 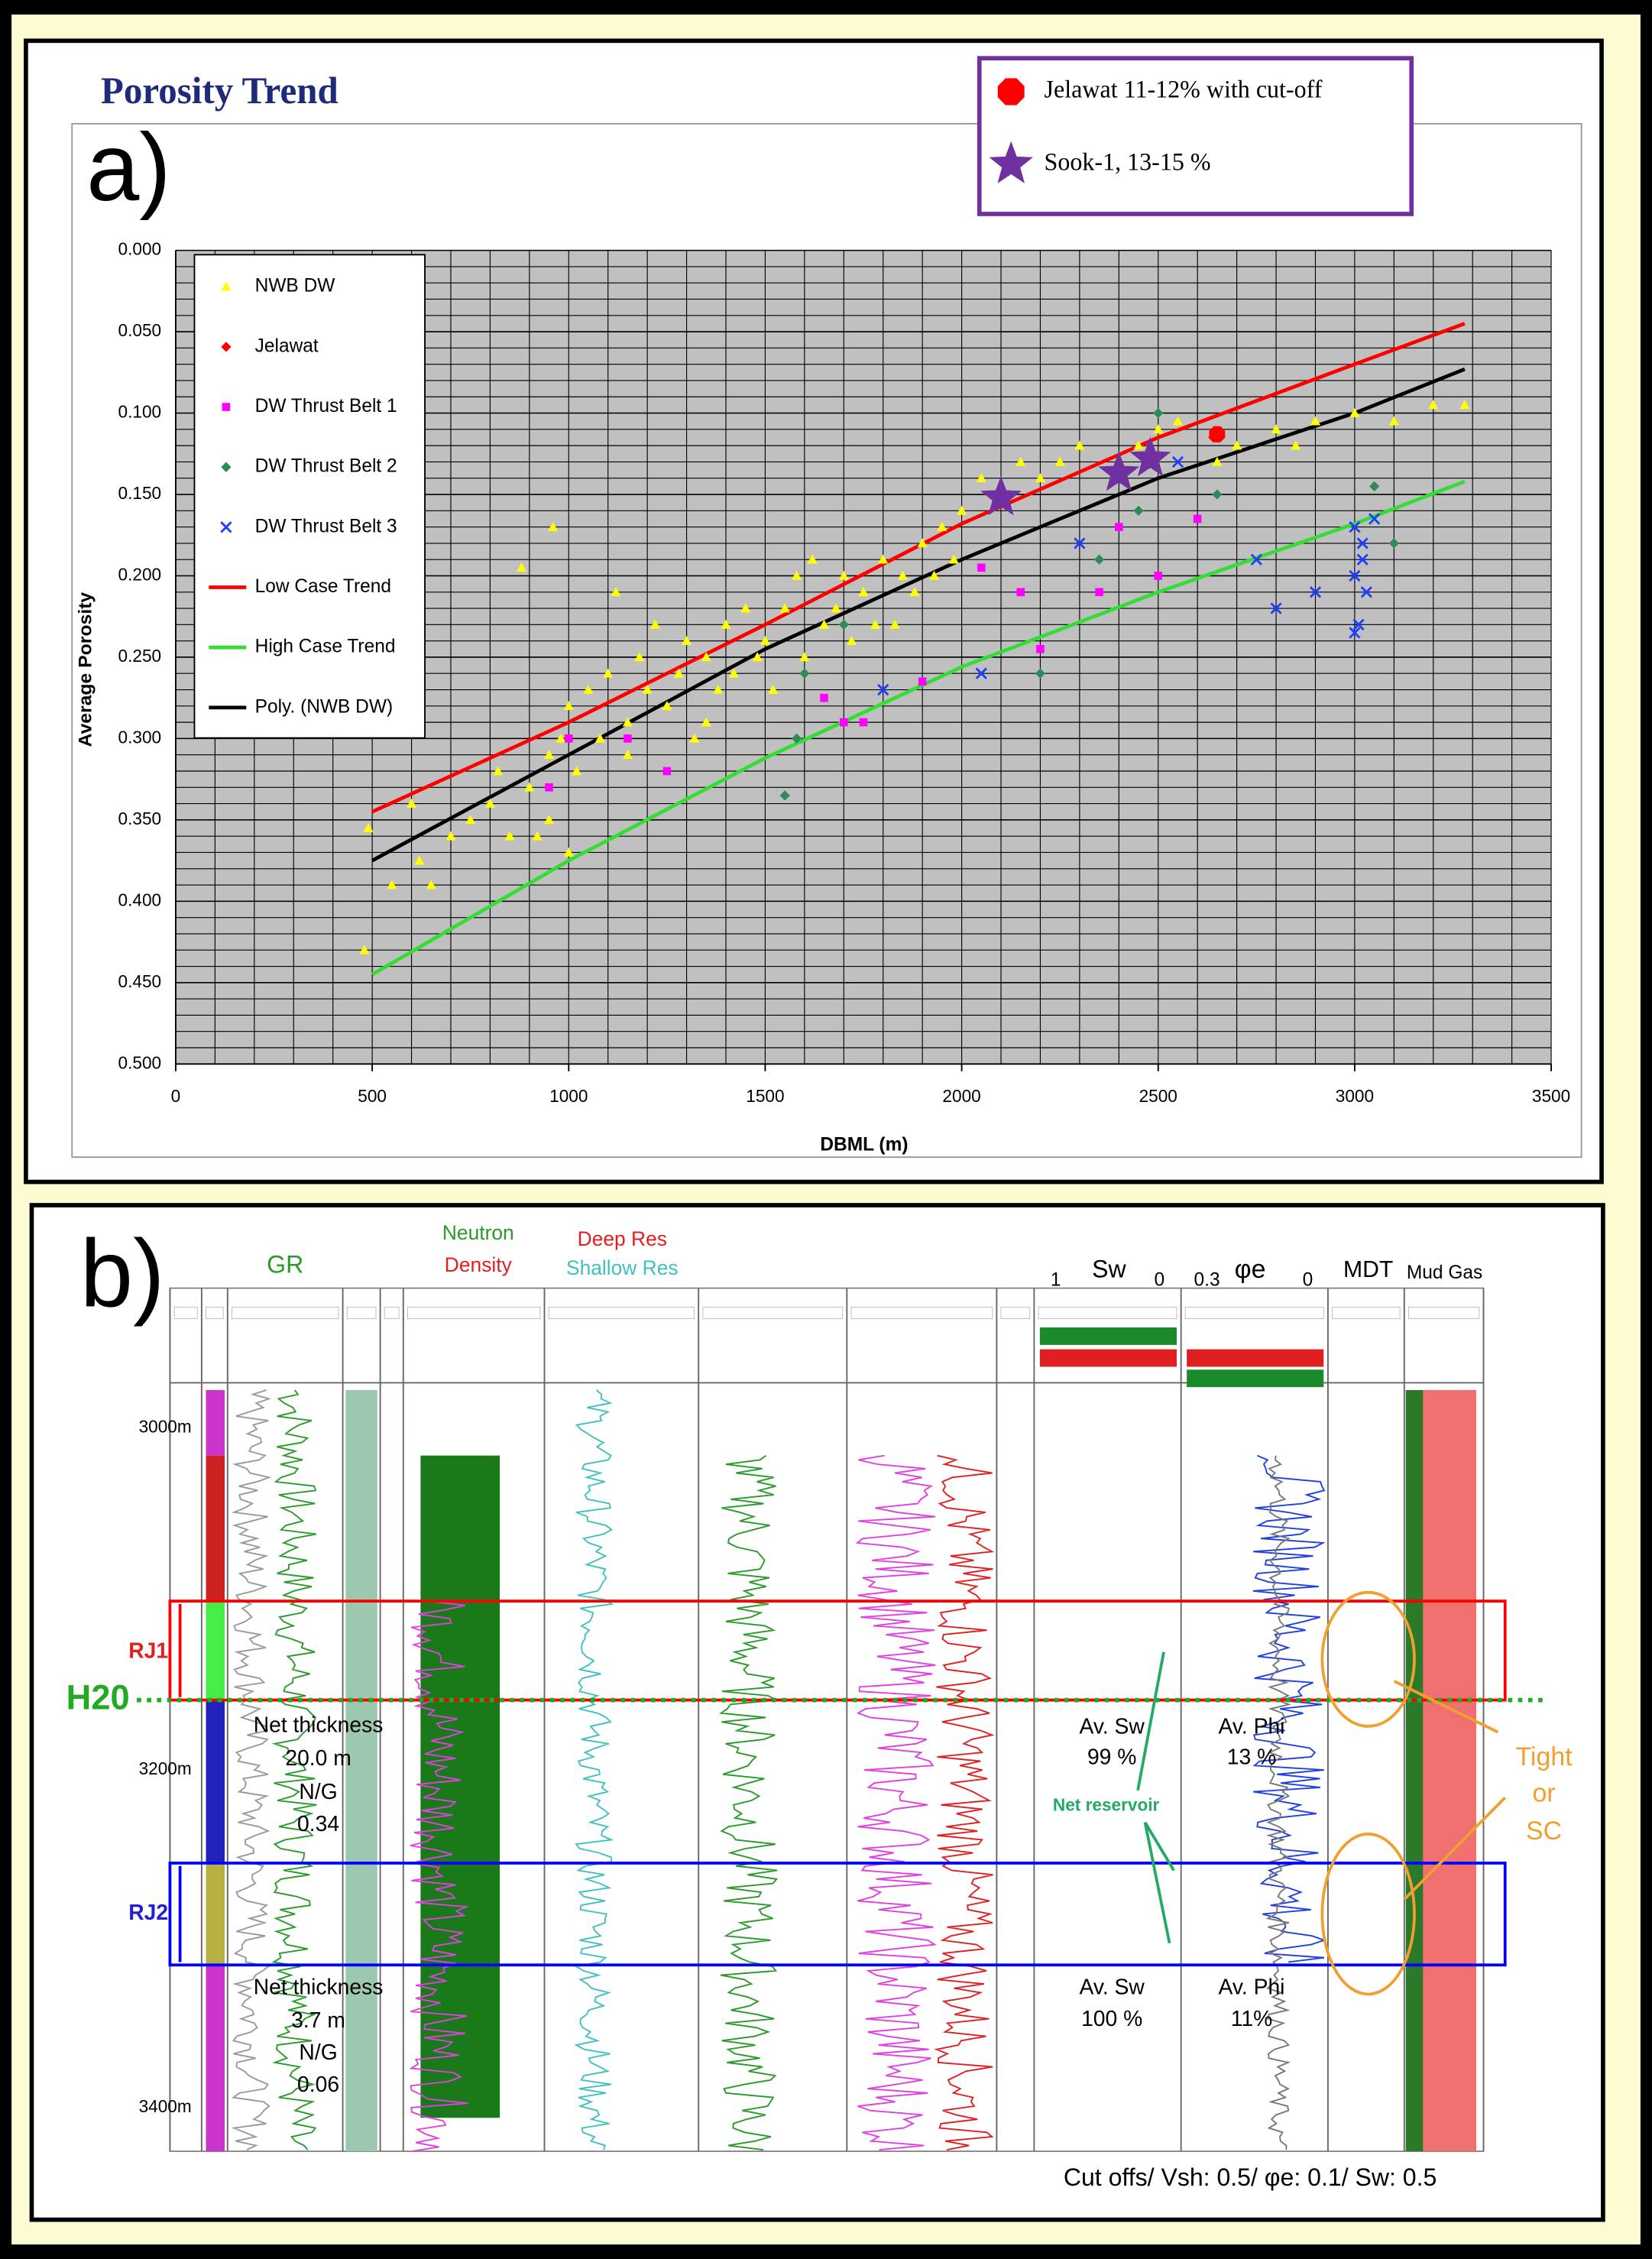 I want to click on y-tick-label: 0.000, so click(x=140, y=249).